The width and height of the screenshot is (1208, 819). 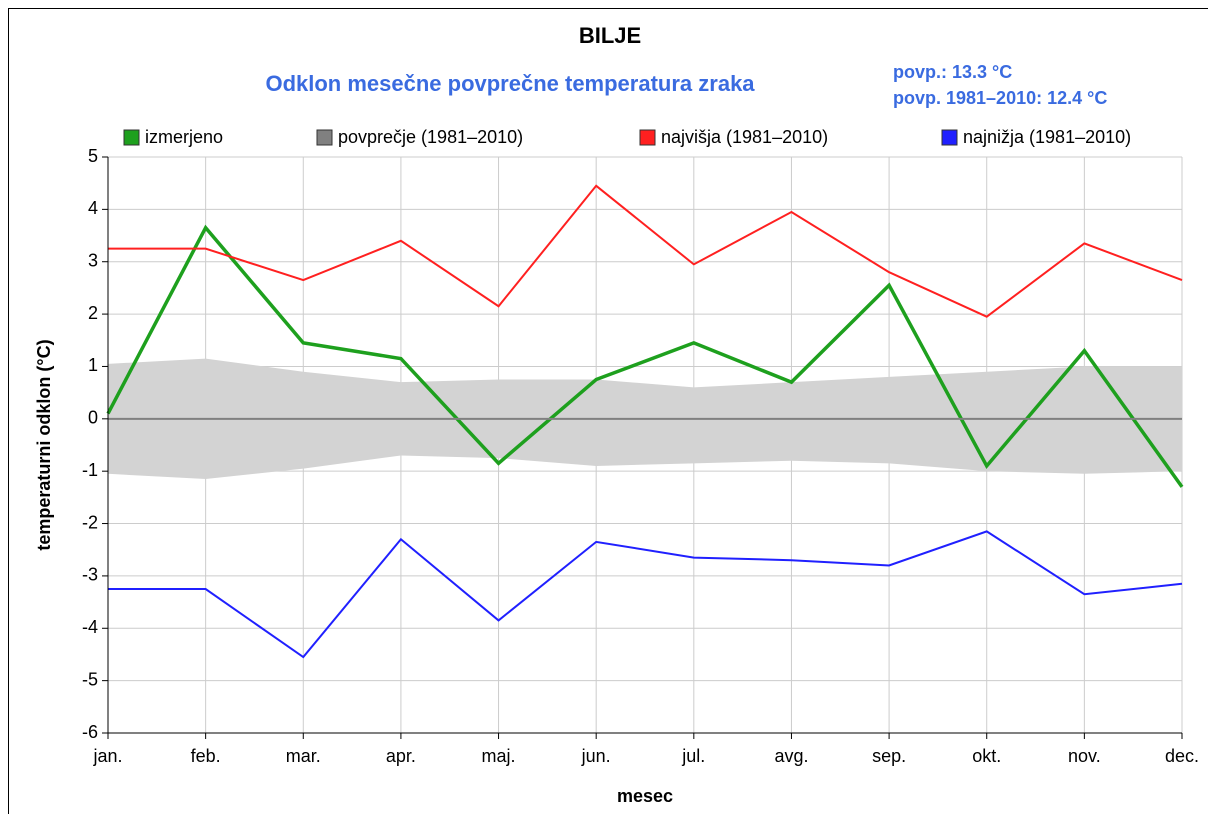 I want to click on y-tick-label: 5, so click(x=93, y=156).